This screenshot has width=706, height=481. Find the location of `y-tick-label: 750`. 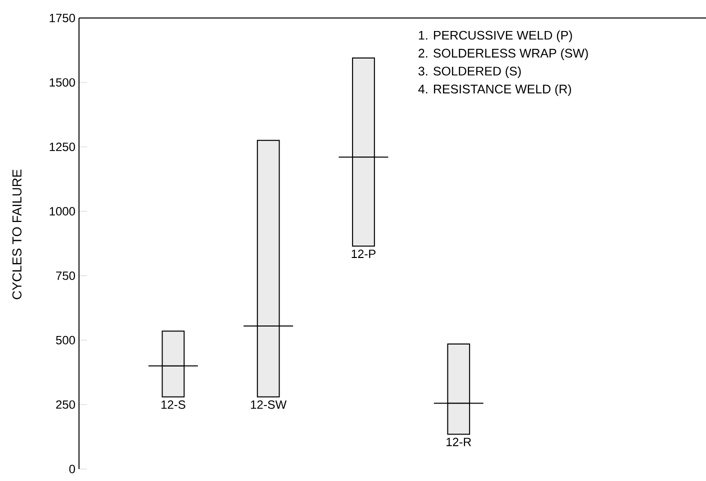

y-tick-label: 750 is located at coordinates (66, 275).